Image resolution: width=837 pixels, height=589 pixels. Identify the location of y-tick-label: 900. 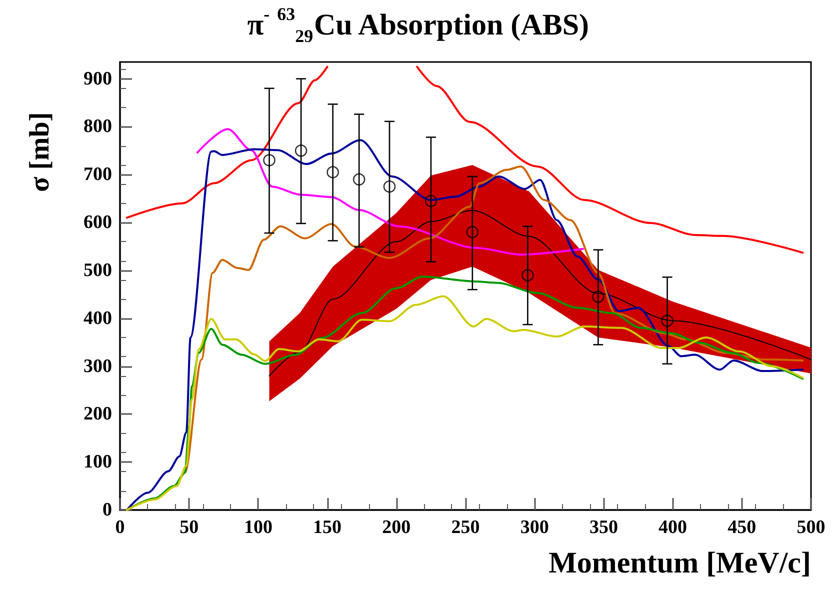
(98, 79).